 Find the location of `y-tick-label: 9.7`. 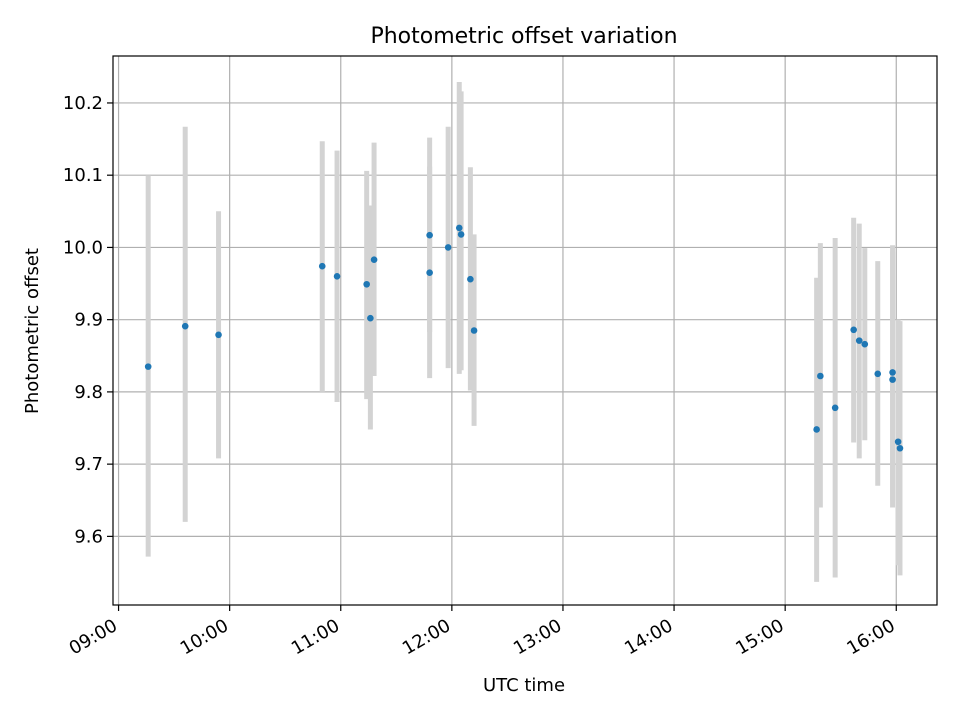

y-tick-label: 9.7 is located at coordinates (88, 464).